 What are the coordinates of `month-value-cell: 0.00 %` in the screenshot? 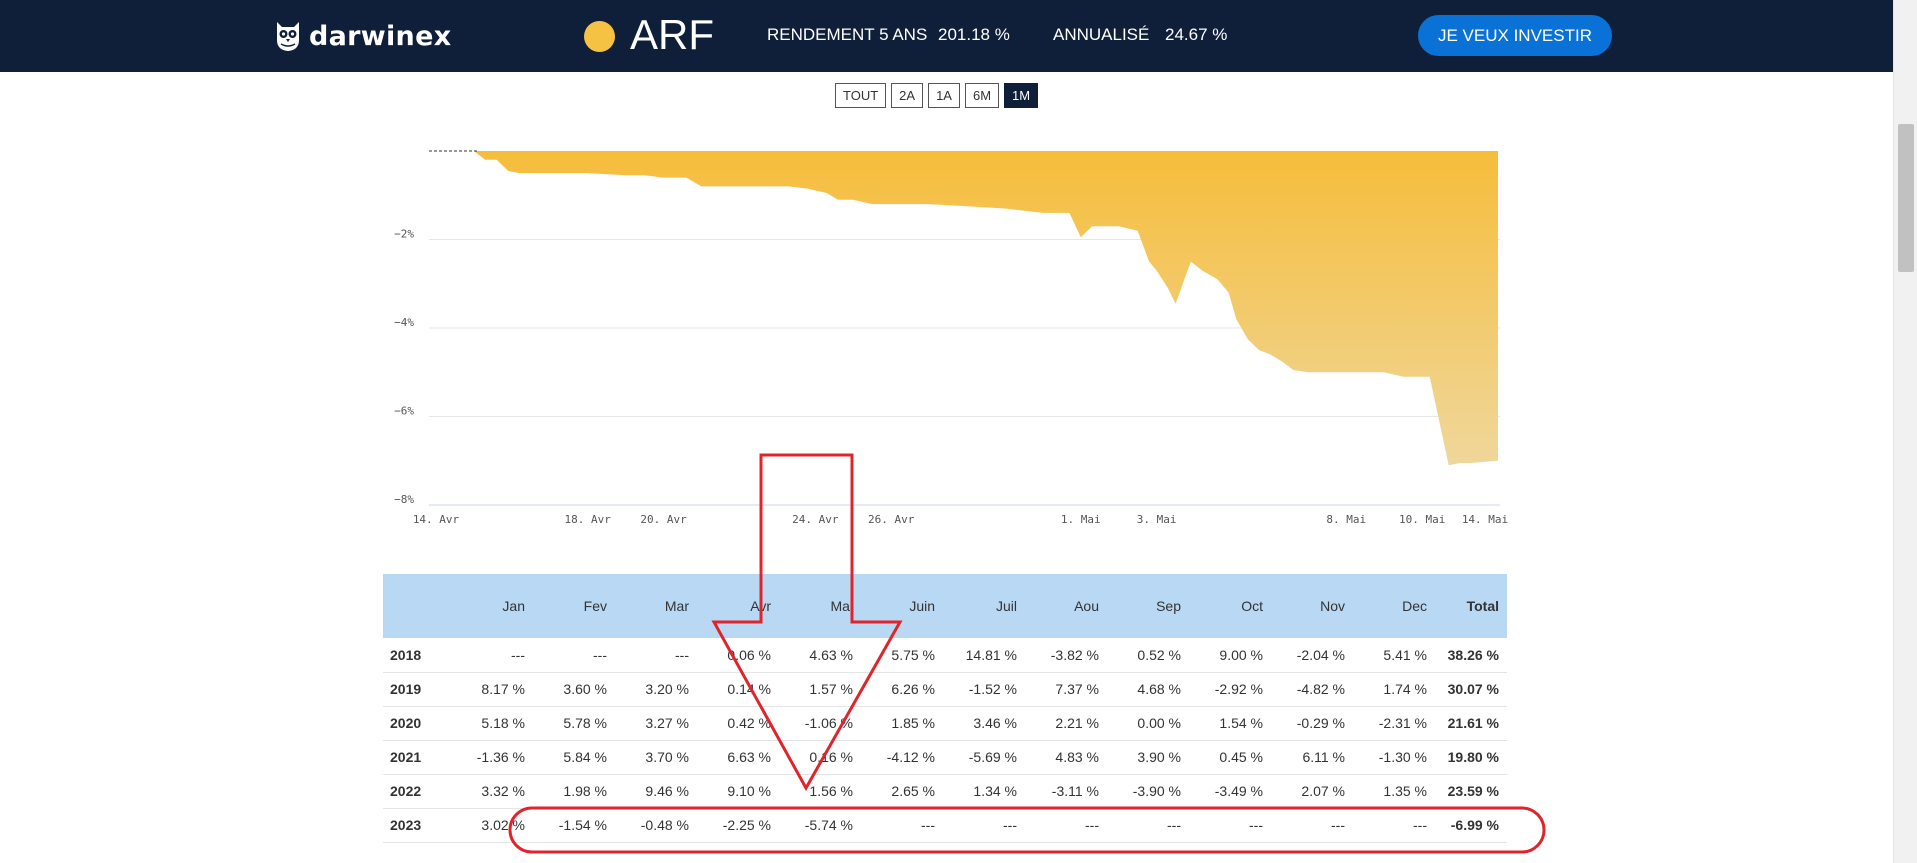 It's located at (1159, 723).